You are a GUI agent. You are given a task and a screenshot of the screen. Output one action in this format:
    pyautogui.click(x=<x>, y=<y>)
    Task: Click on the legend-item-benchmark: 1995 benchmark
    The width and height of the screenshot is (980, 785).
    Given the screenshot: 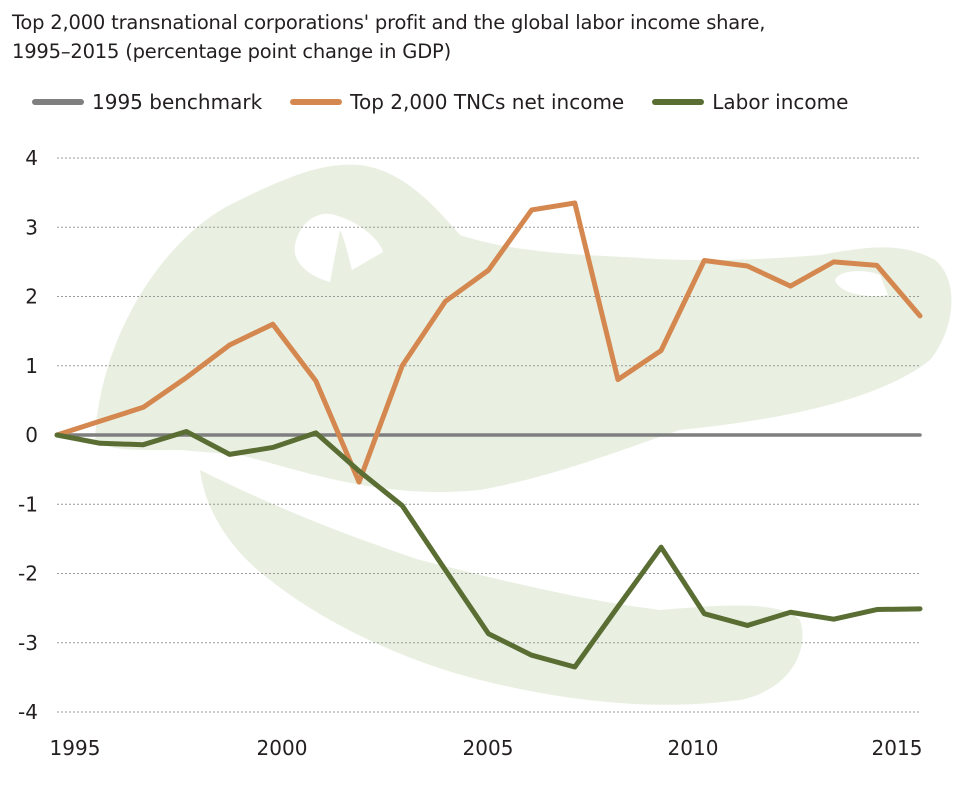 What is the action you would take?
    pyautogui.click(x=147, y=102)
    